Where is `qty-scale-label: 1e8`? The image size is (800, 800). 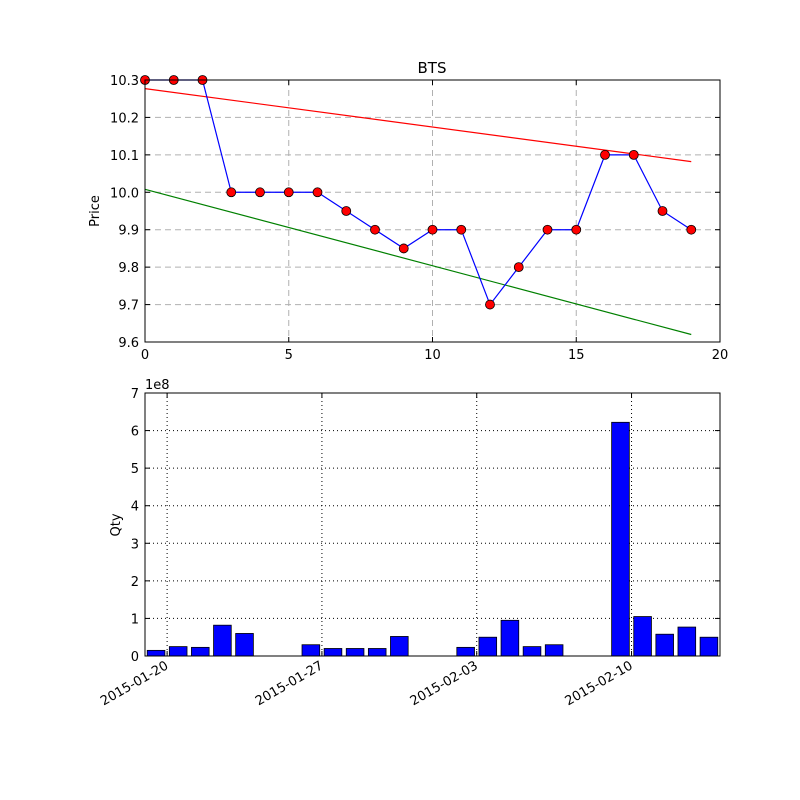
qty-scale-label: 1e8 is located at coordinates (157, 385).